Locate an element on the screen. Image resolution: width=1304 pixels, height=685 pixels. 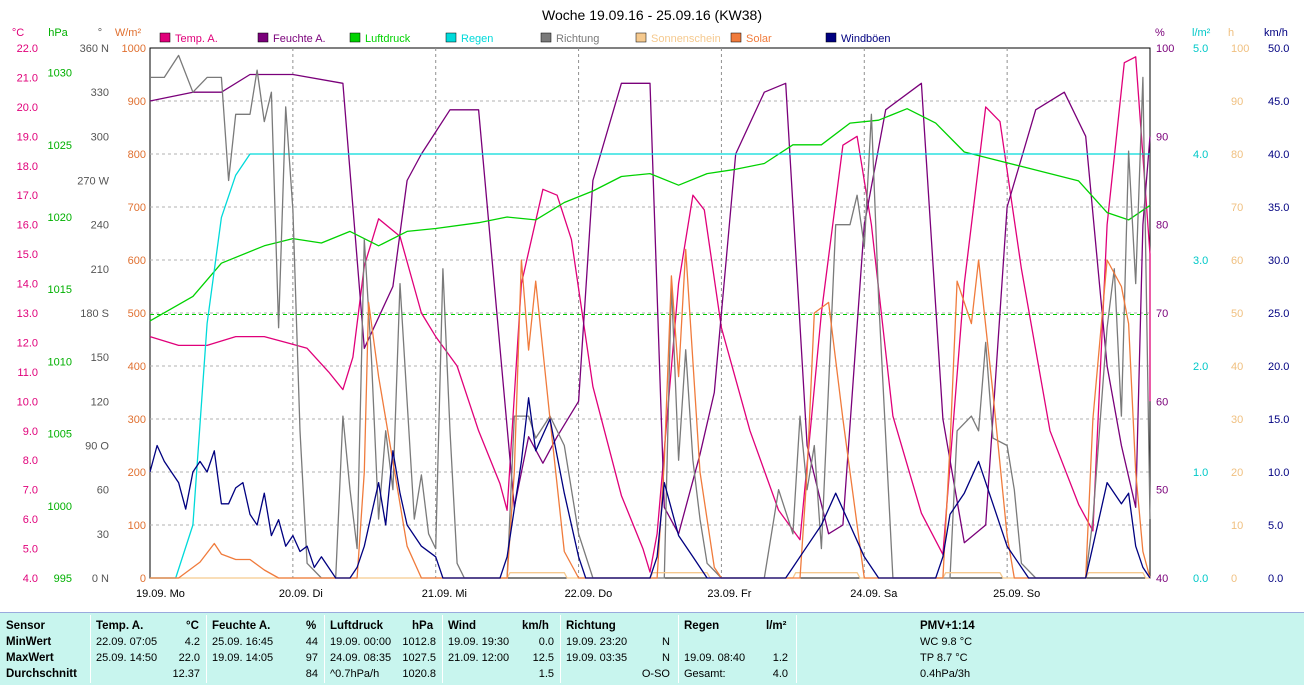
stats-press-date: 19.09. 00:00 is located at coordinates (361, 642).